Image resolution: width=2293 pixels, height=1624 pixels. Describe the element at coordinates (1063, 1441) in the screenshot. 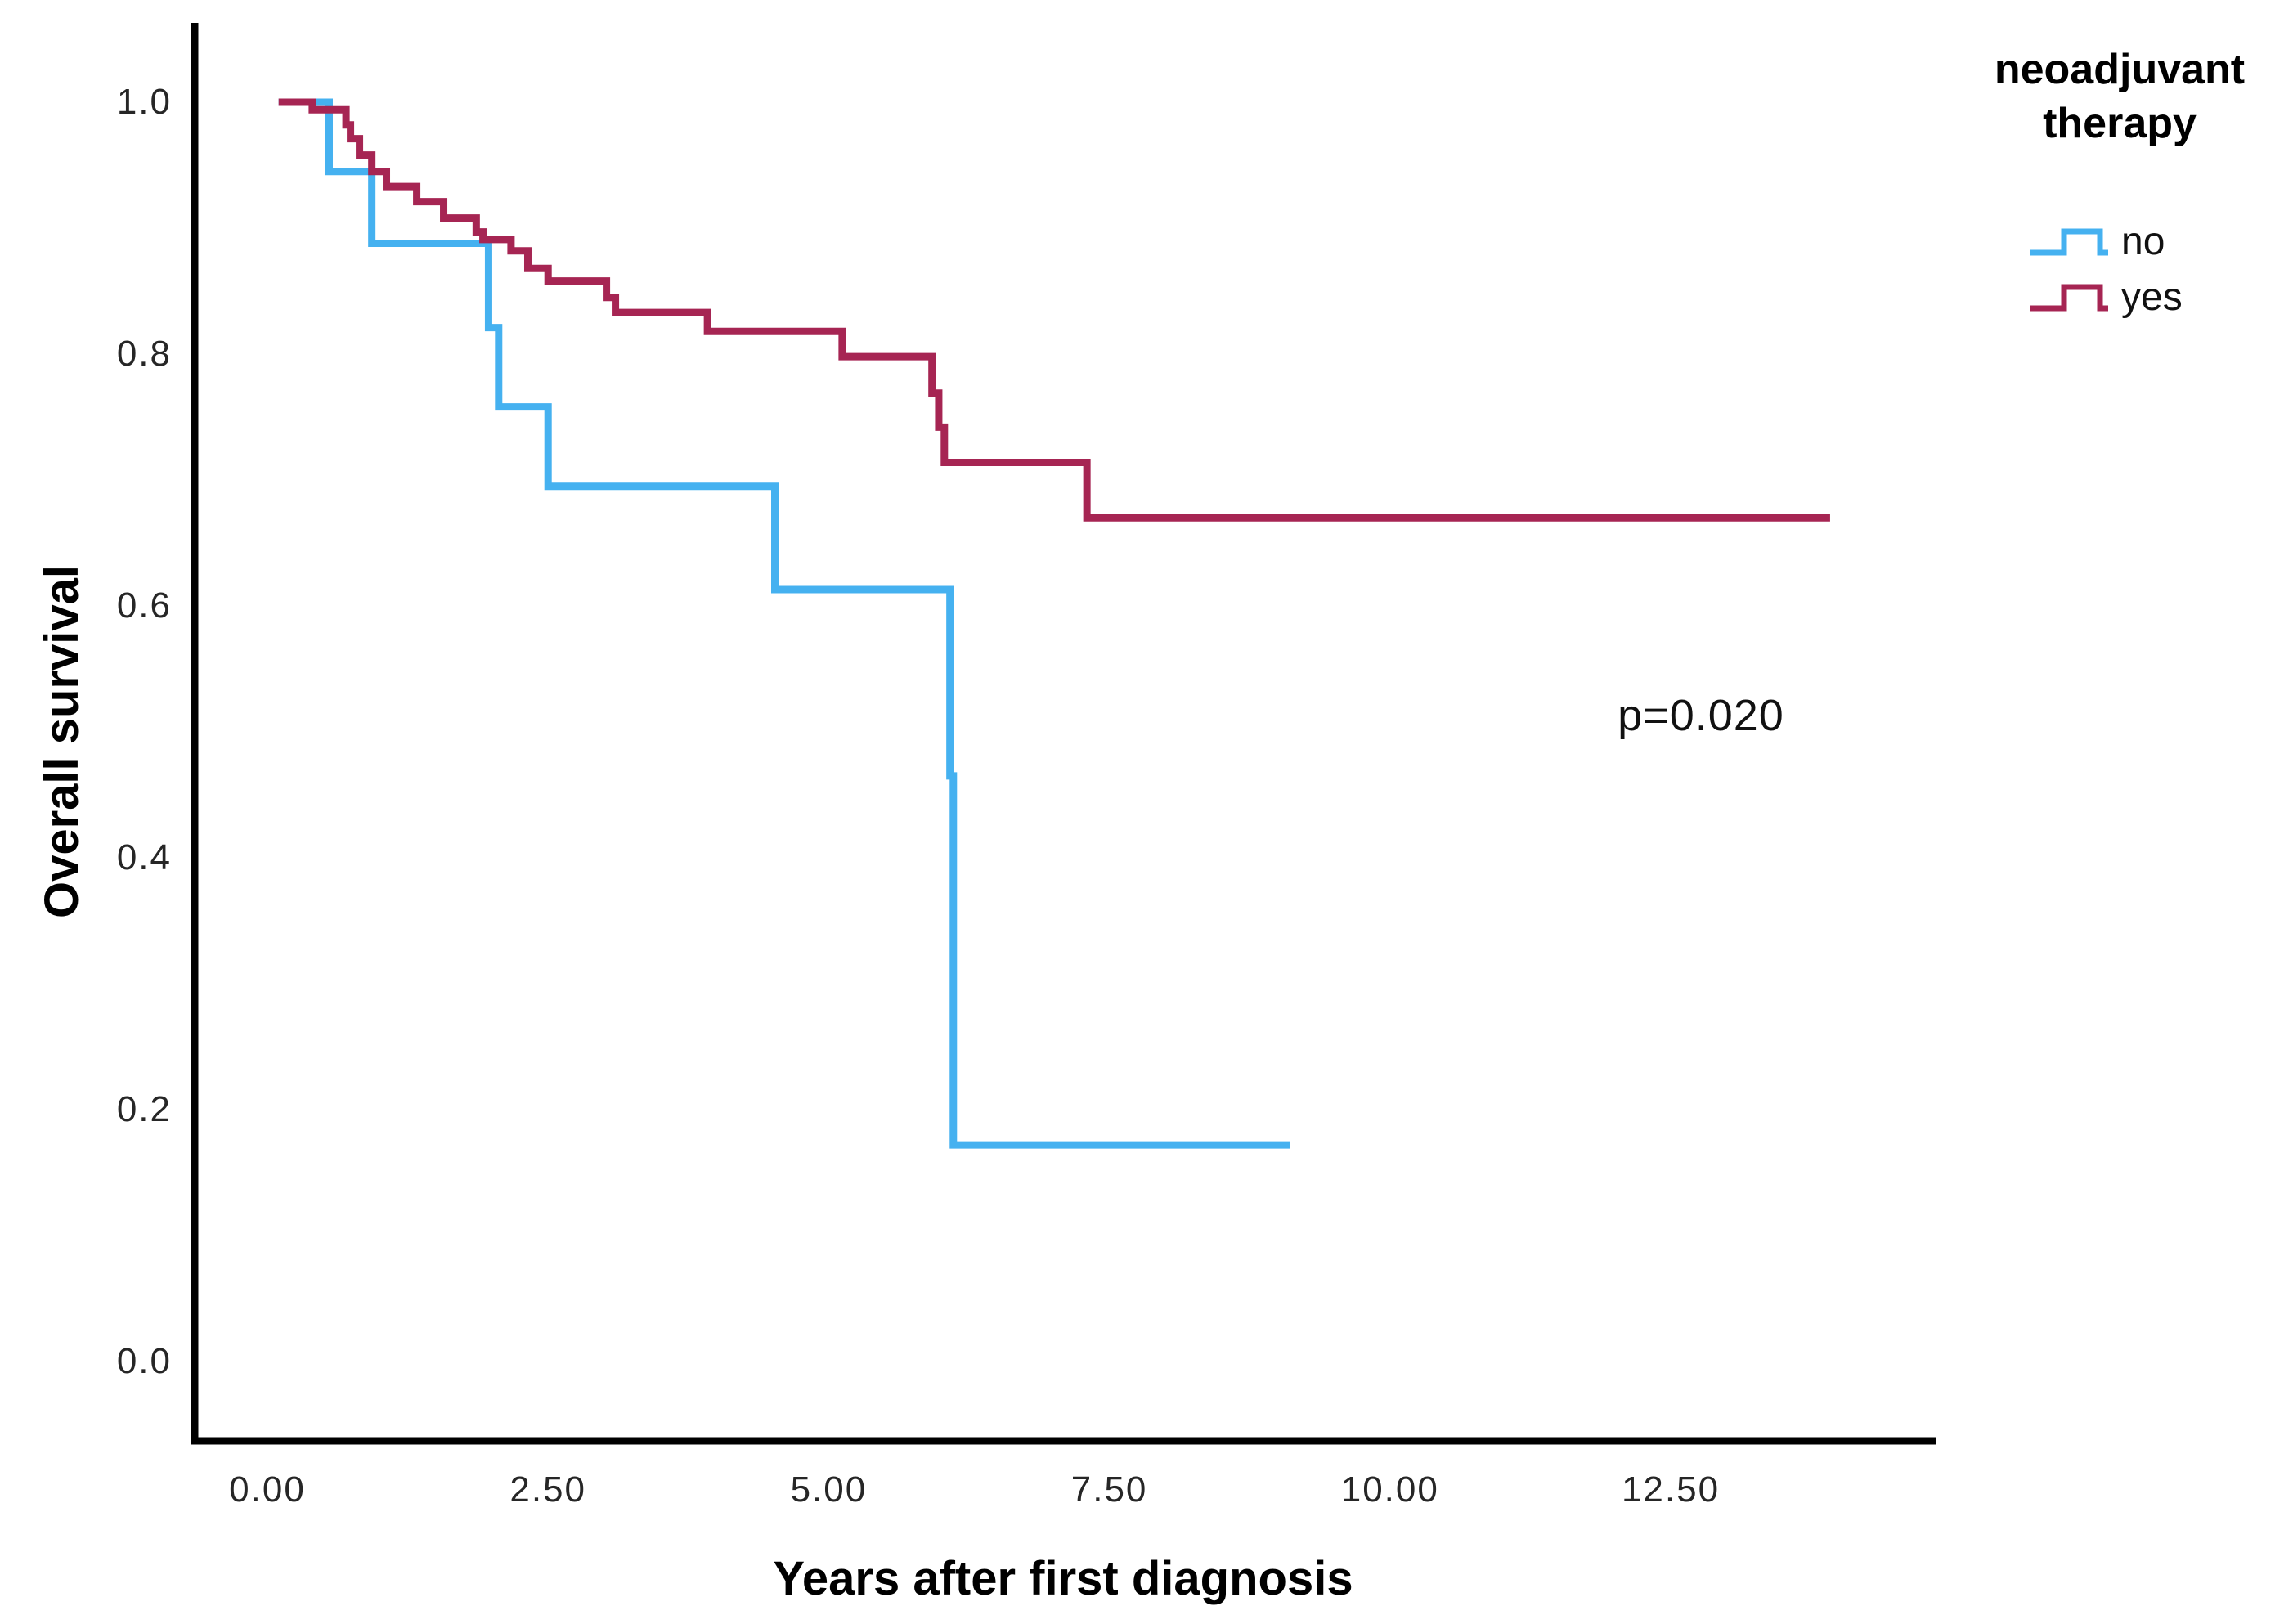

I see `x-axis-line` at that location.